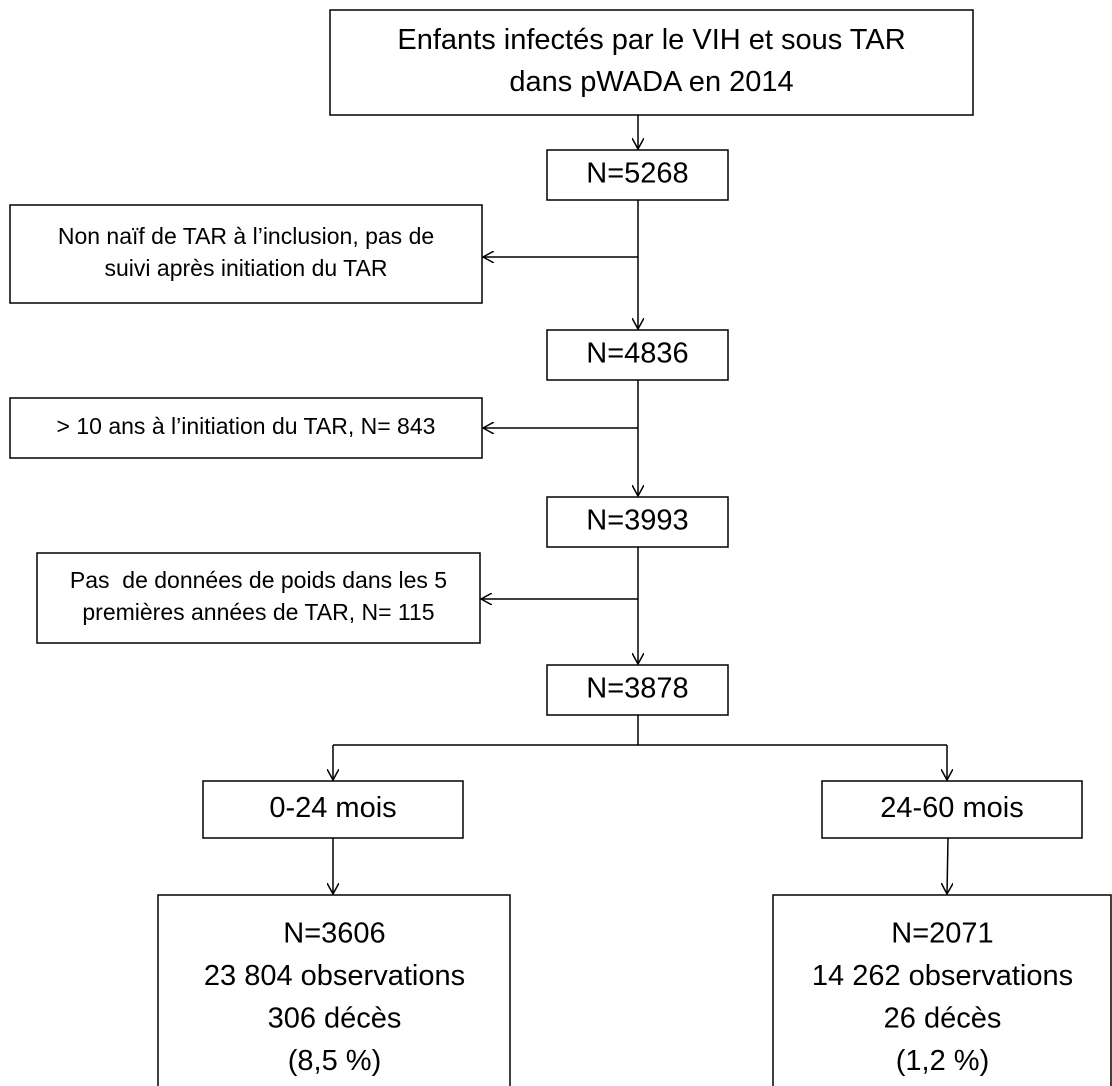  I want to click on box-label: 23 804 observations, so click(334, 976).